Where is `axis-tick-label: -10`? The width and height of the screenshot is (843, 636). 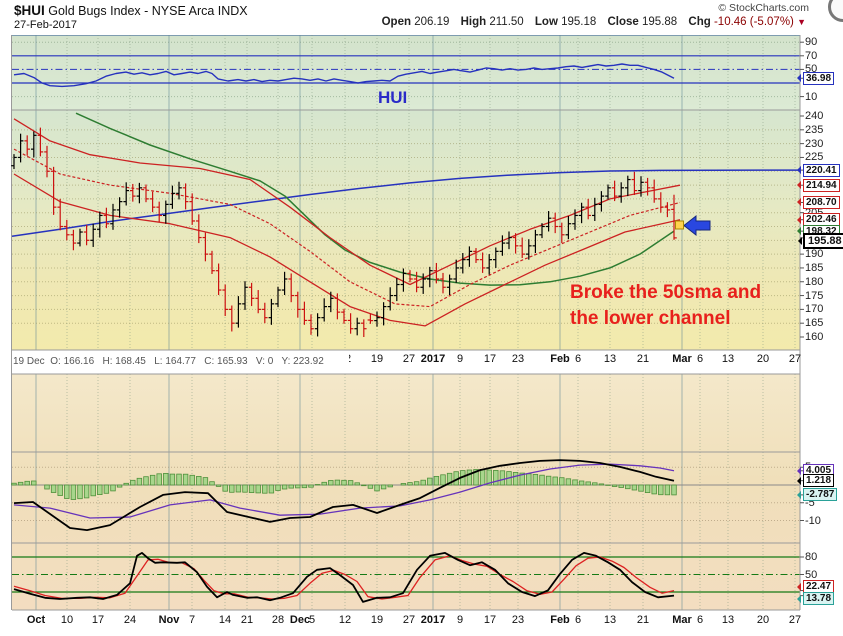 axis-tick-label: -10 is located at coordinates (813, 520).